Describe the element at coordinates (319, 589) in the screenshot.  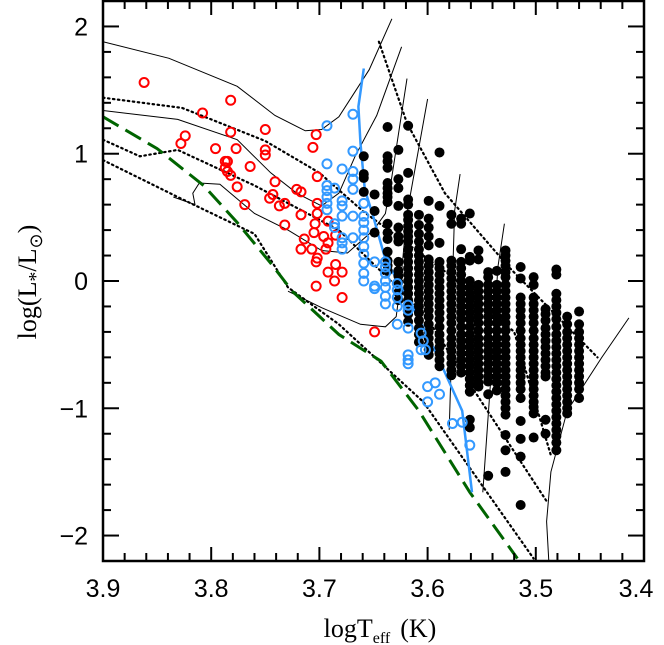
I see `x-tick-label: 3.7` at that location.